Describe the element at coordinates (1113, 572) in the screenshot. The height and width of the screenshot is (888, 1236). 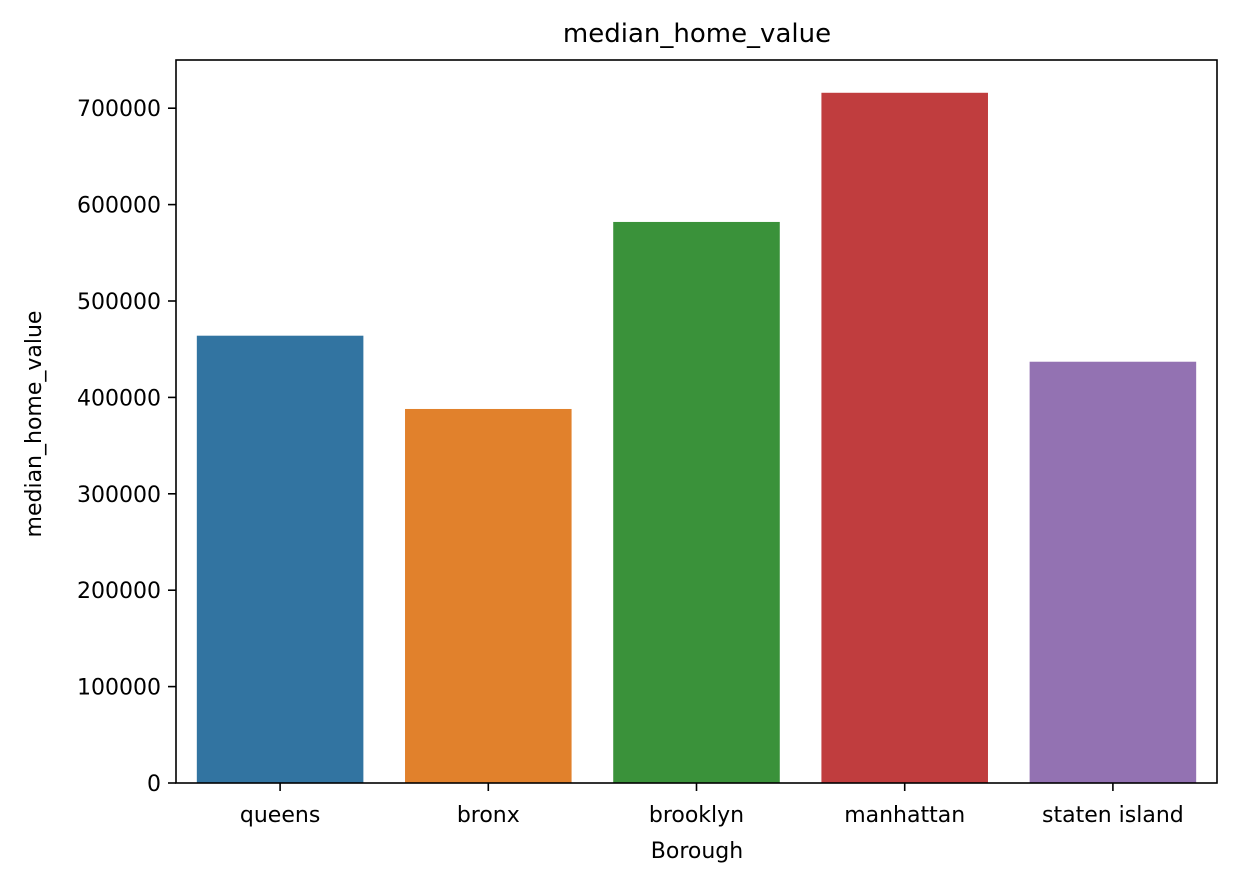
I see `bar-staten-island` at that location.